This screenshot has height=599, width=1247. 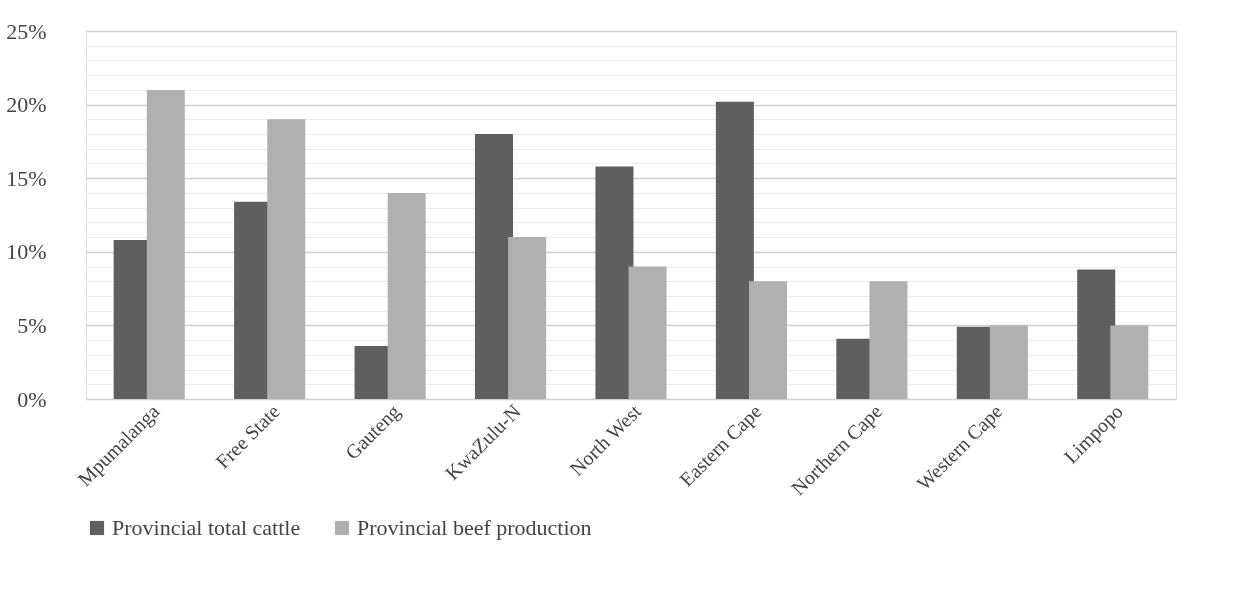 I want to click on y-tick-label: 5%, so click(x=32, y=325).